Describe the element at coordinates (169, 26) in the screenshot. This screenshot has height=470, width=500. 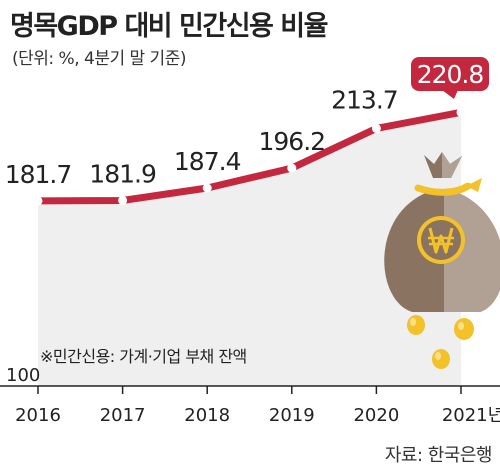
I see `chart-title: 명목GDP 대비 민간신용 비율` at that location.